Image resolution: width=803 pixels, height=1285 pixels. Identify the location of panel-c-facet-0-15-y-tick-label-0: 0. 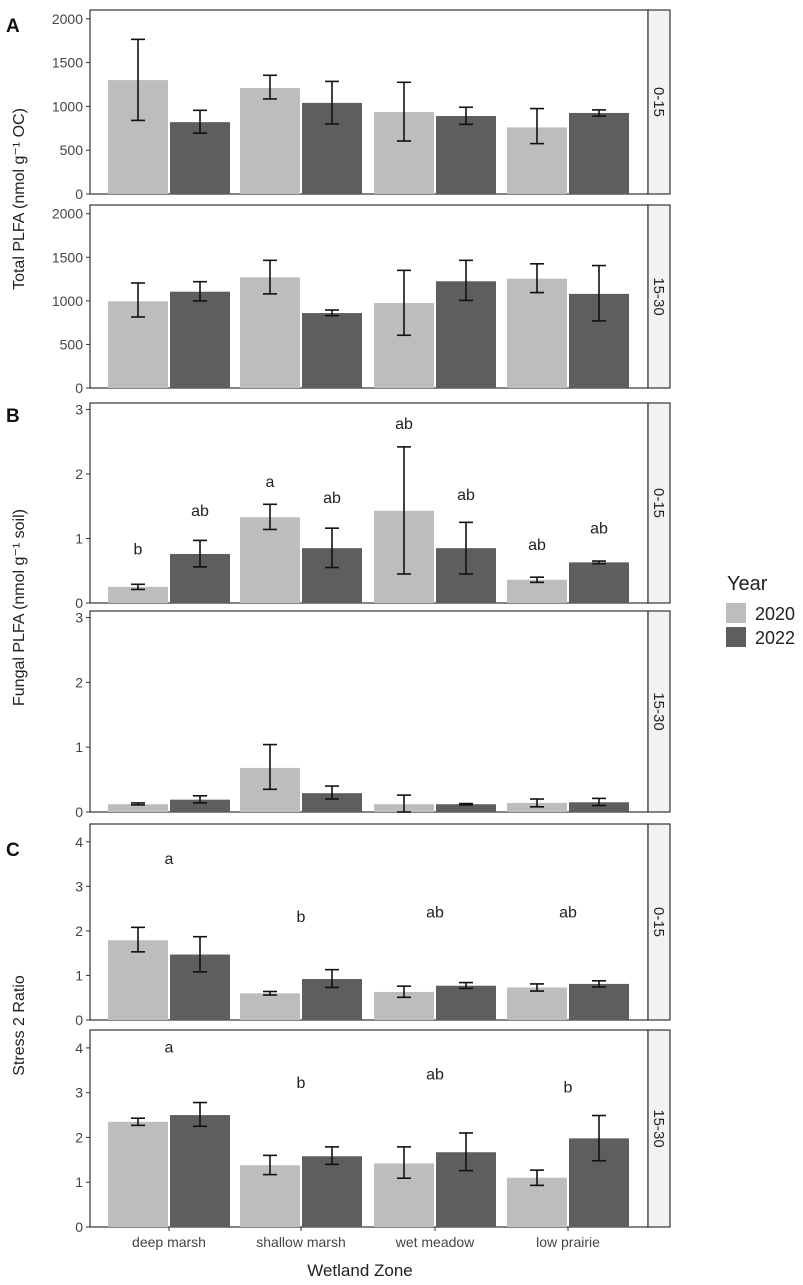
(79, 1020).